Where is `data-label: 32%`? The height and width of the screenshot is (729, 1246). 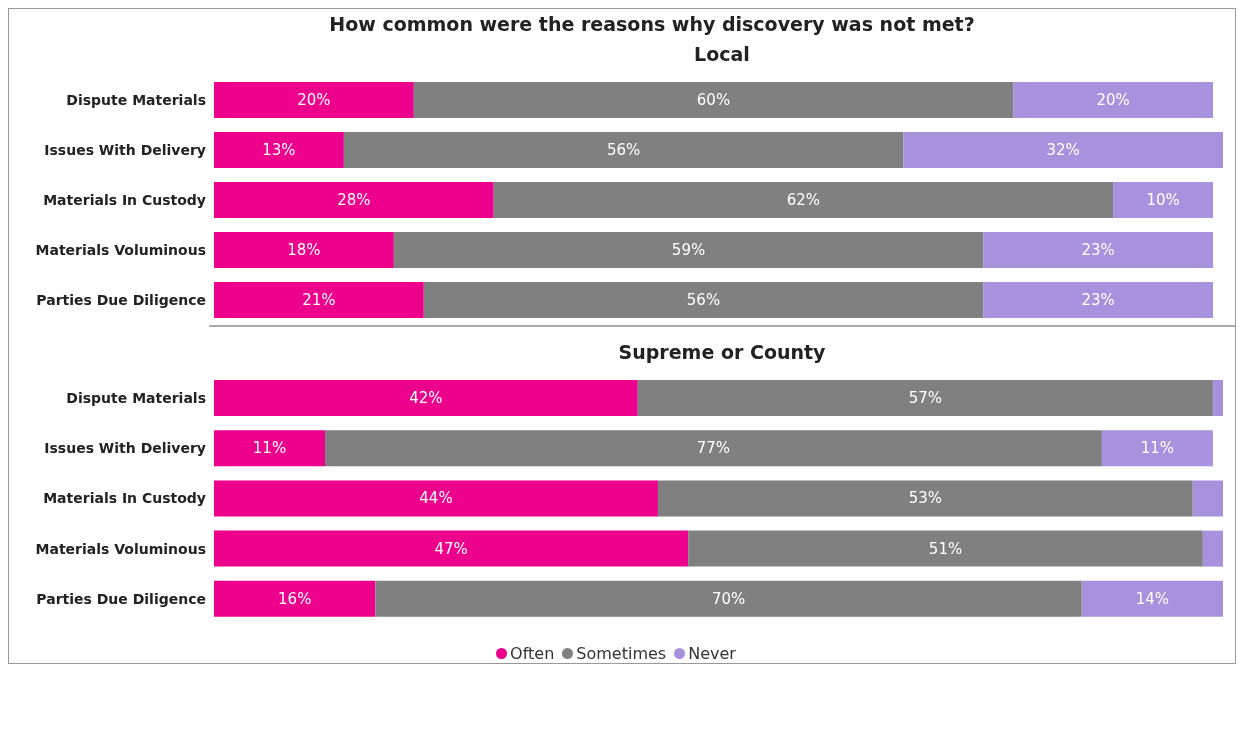 data-label: 32% is located at coordinates (1063, 150).